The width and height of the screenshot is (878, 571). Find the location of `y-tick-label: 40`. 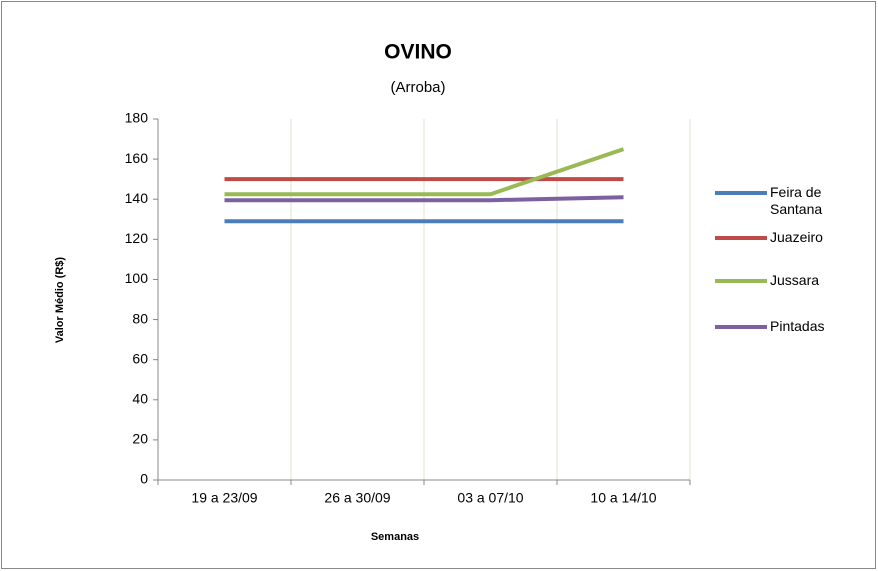

y-tick-label: 40 is located at coordinates (140, 398).